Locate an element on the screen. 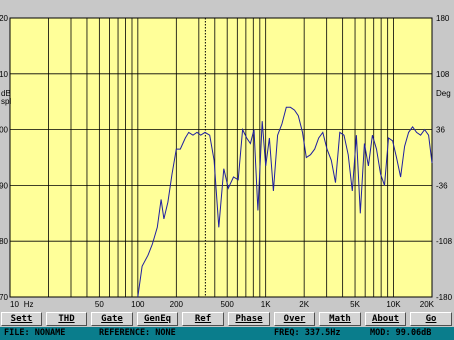 This screenshot has height=340, width=454. phase-button: Phase is located at coordinates (249, 319).